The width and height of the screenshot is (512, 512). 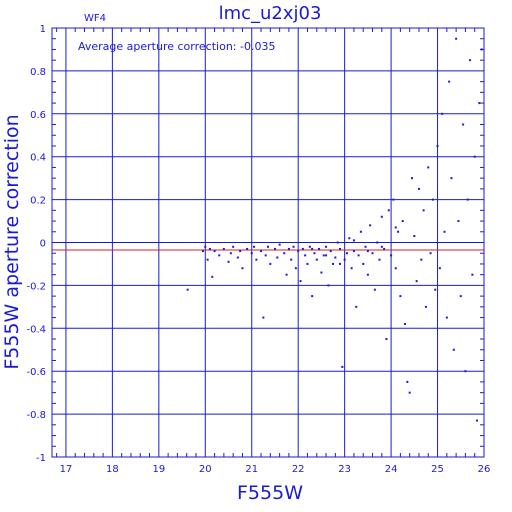 I want to click on y-tick-label-1: 0.8, so click(x=38, y=72).